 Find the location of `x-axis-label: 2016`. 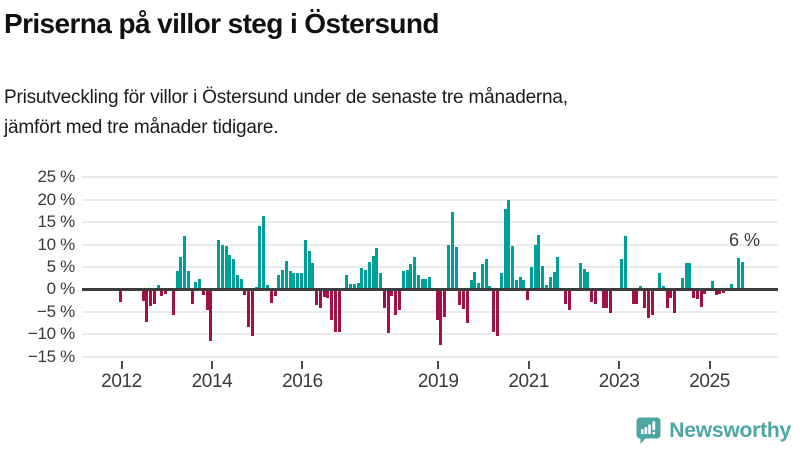

x-axis-label: 2016 is located at coordinates (302, 381).